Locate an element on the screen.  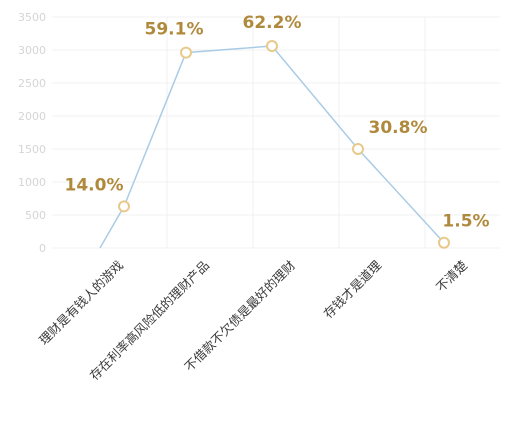
x-tick-label: 理财是有钱人的游戏 is located at coordinates (81, 303).